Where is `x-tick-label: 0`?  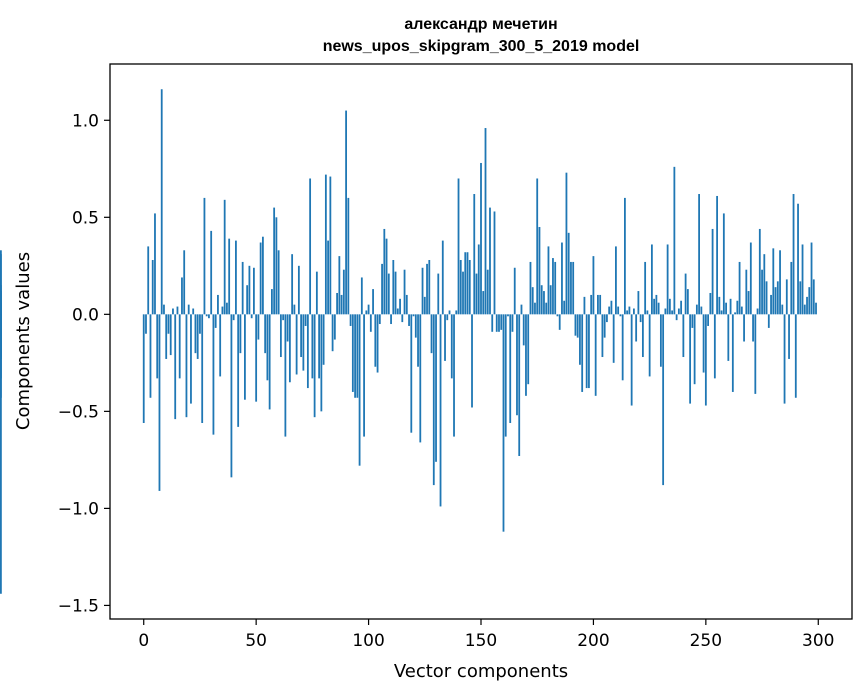 x-tick-label: 0 is located at coordinates (143, 641).